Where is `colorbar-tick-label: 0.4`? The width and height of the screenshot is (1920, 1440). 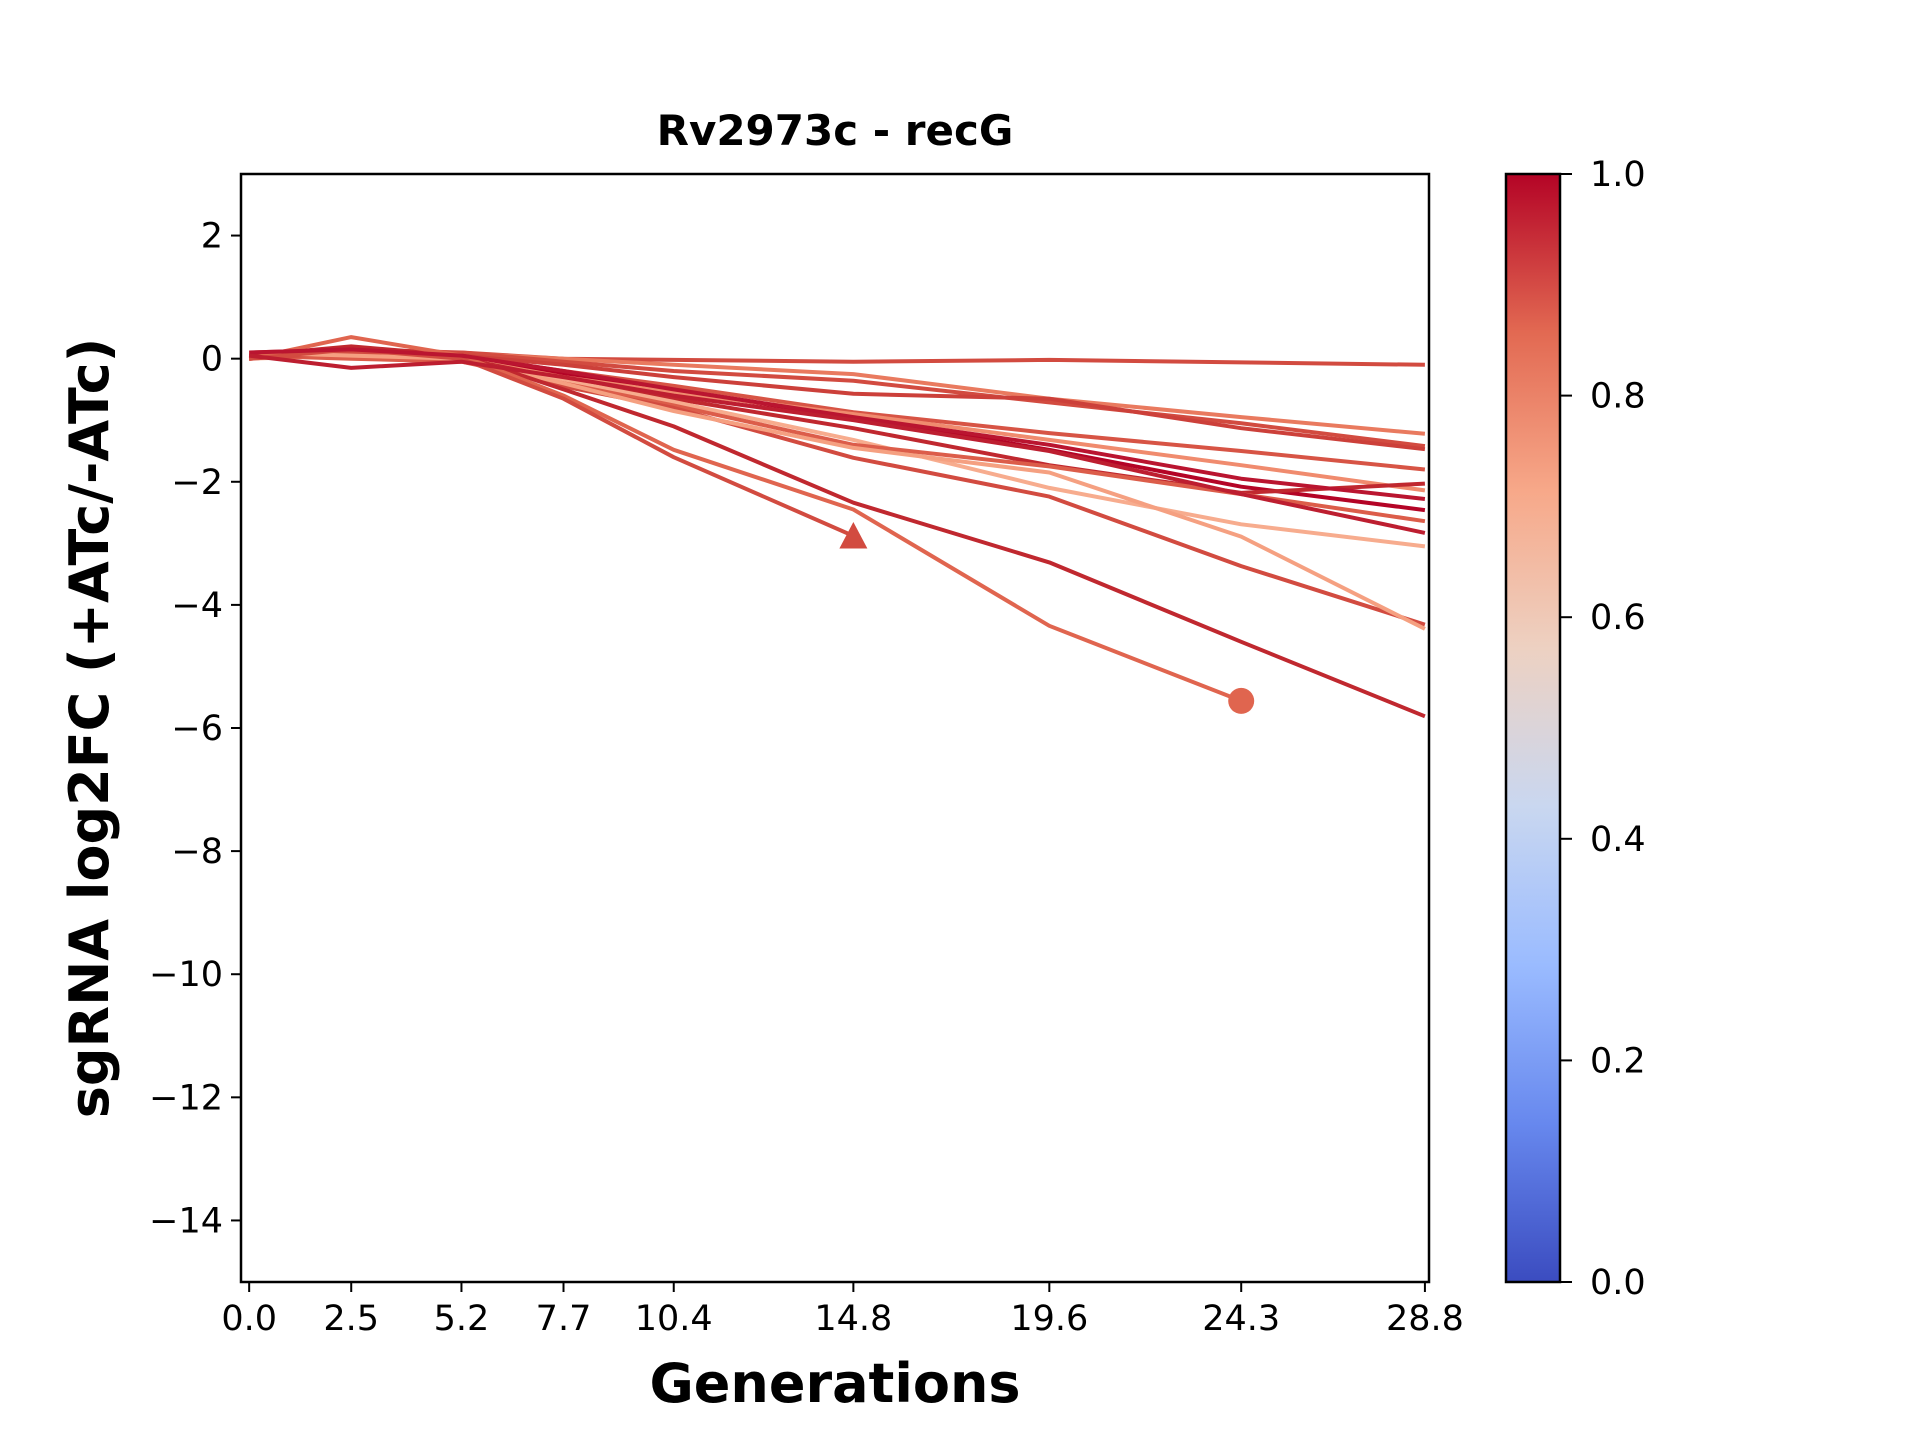 colorbar-tick-label: 0.4 is located at coordinates (1618, 840).